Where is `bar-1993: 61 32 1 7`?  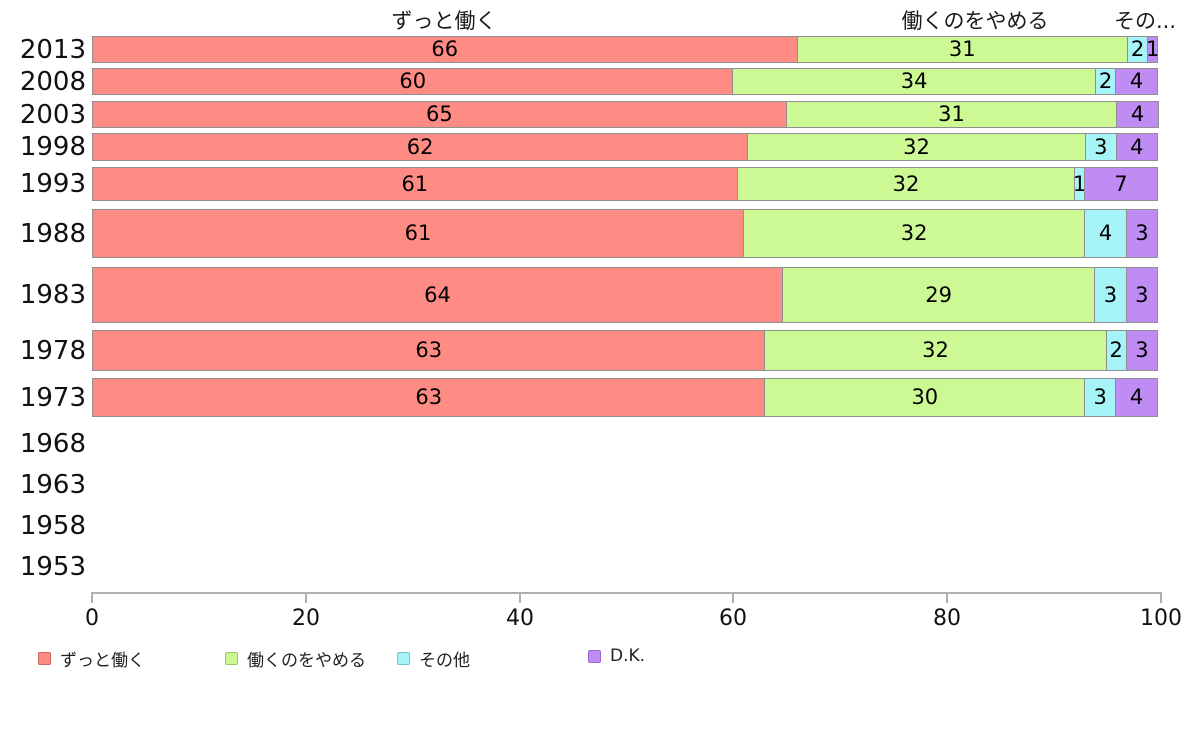
bar-1993: 61 32 1 7 is located at coordinates (626, 184).